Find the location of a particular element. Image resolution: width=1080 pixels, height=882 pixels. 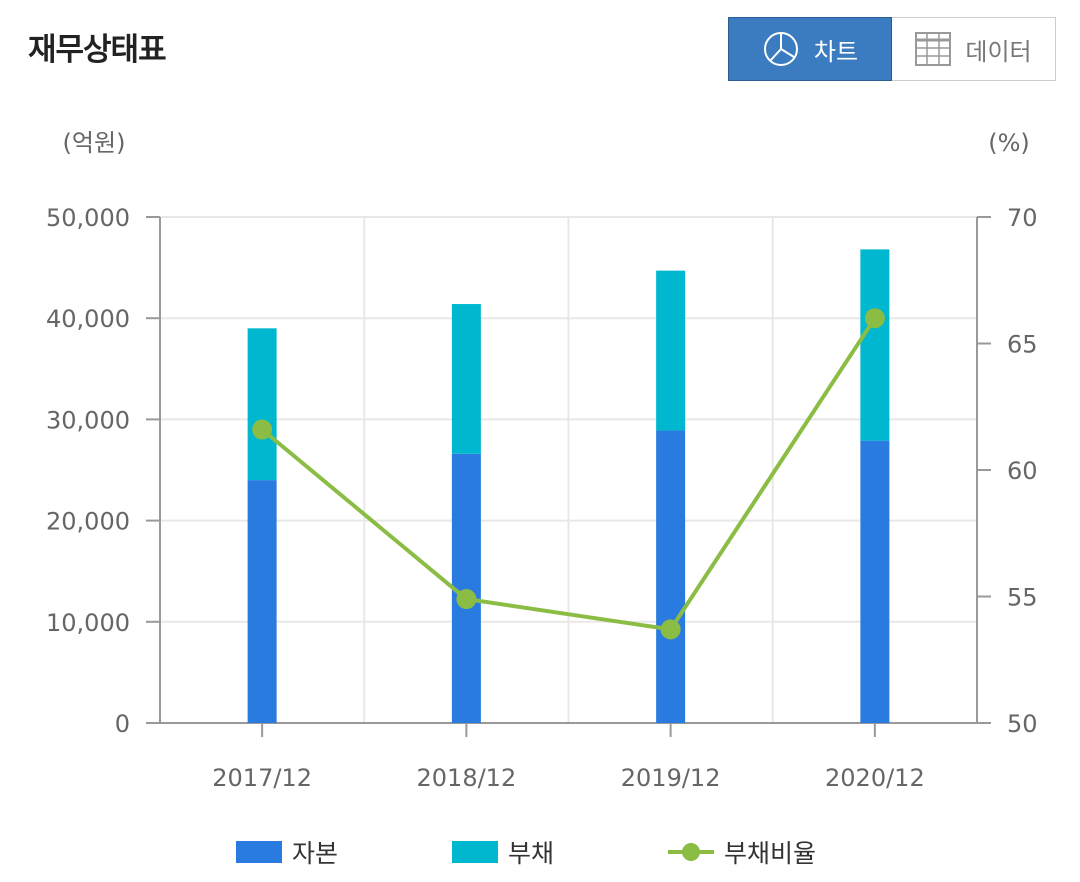

right-axis-tick-label: 55 is located at coordinates (1022, 598).